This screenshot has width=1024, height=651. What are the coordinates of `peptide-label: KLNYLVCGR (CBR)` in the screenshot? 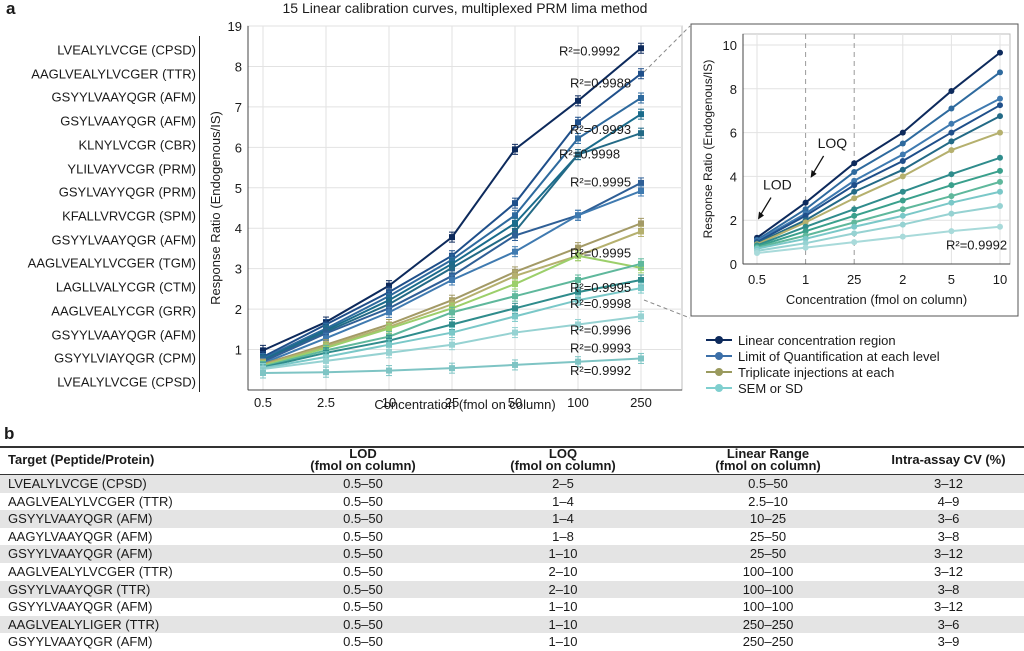 It's located at (137, 145).